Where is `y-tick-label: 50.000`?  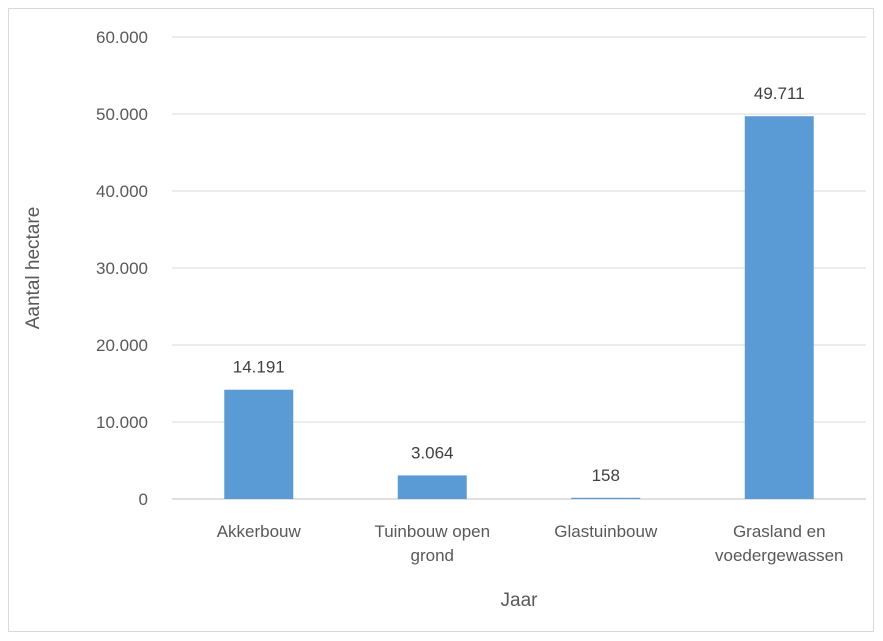
y-tick-label: 50.000 is located at coordinates (122, 114).